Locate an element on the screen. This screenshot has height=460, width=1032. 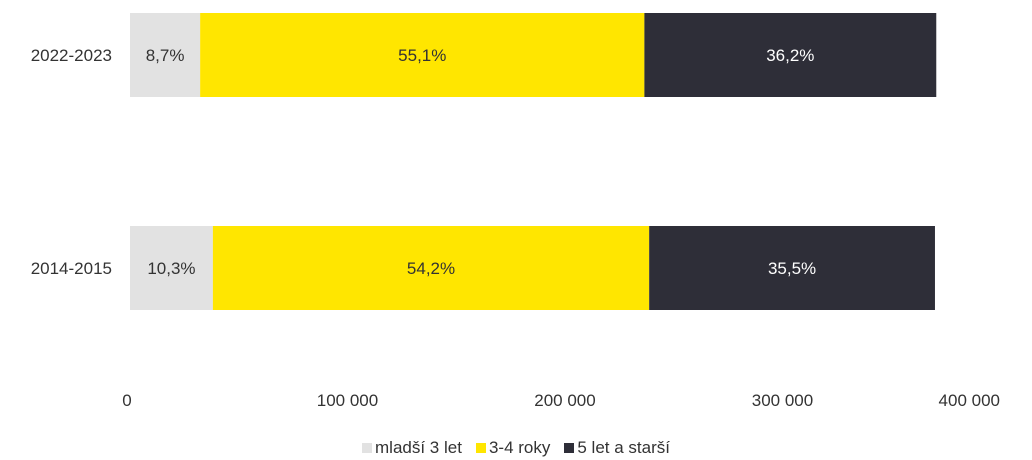
legend: mladší 3 let 3-4 roky 5 let a starší is located at coordinates (516, 448).